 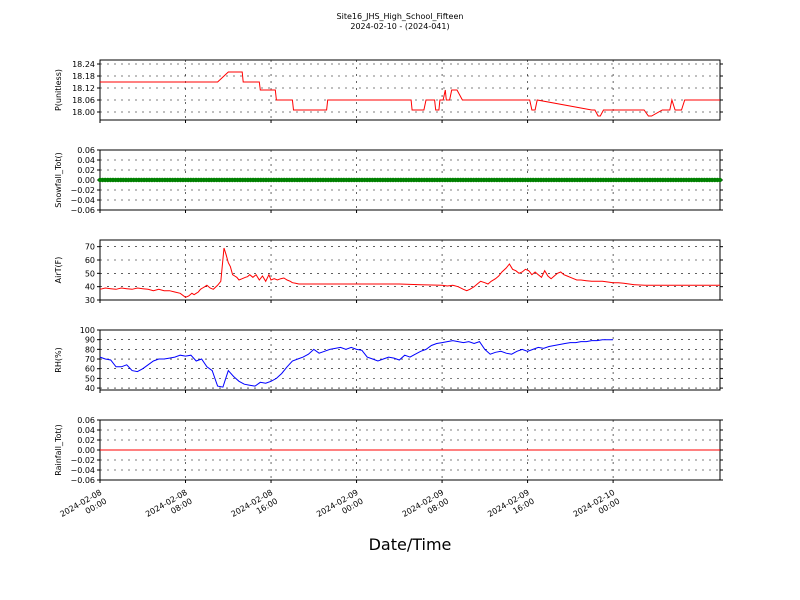 What do you see at coordinates (58, 180) in the screenshot?
I see `y-axis-label: Snowfall_Tot()` at bounding box center [58, 180].